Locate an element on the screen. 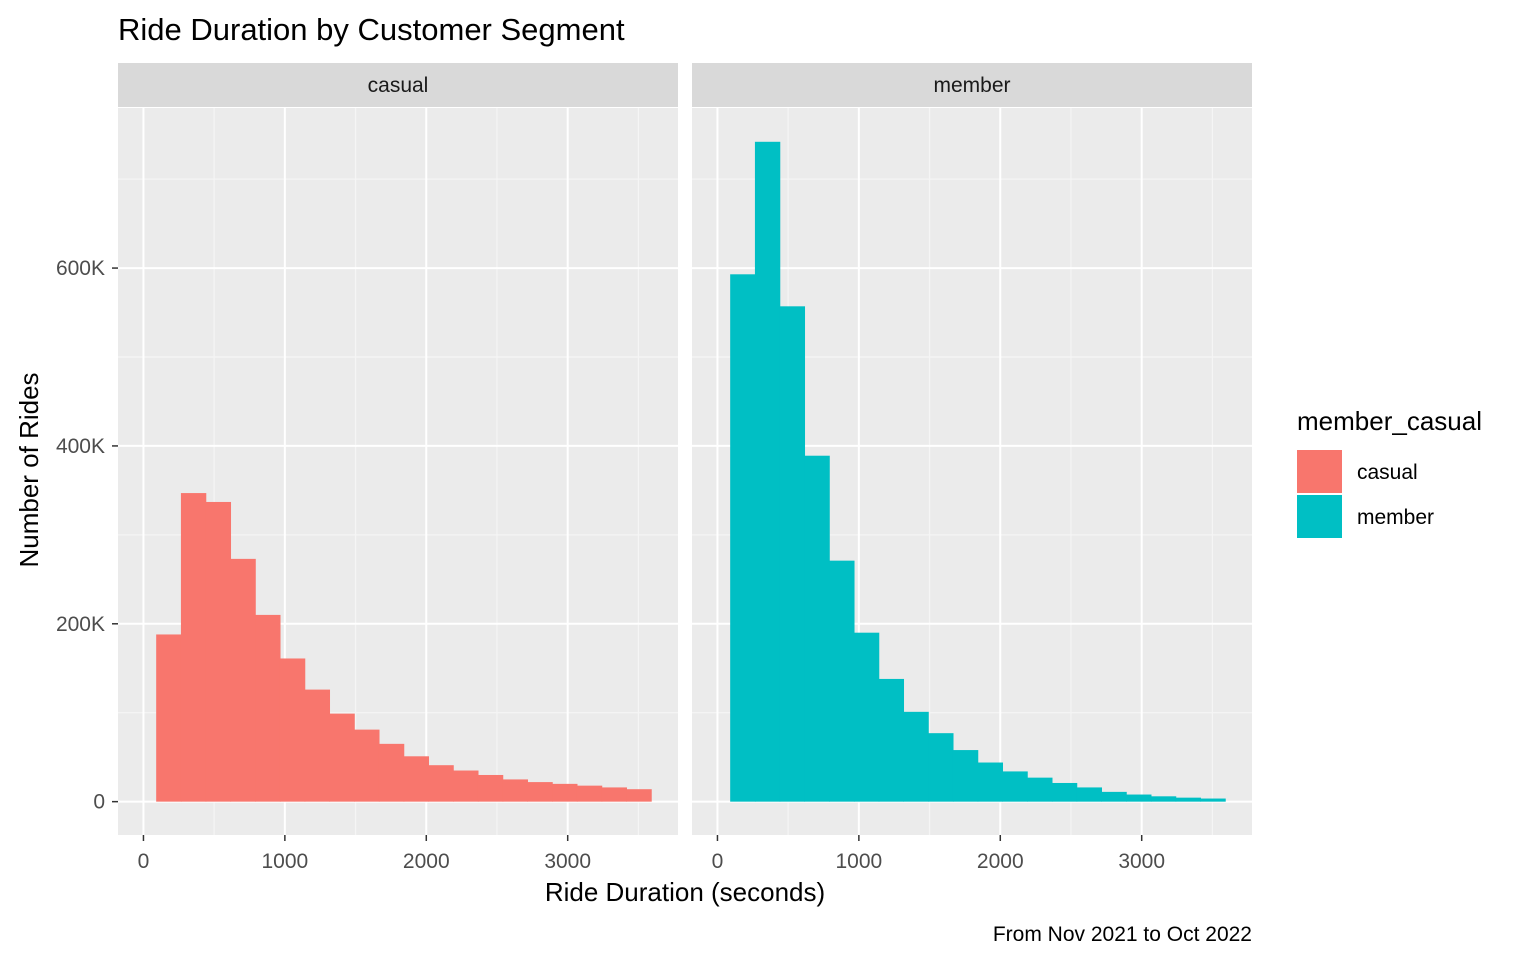 The width and height of the screenshot is (1536, 965). caption: From Nov 2021 to Oct 2022 is located at coordinates (1122, 934).